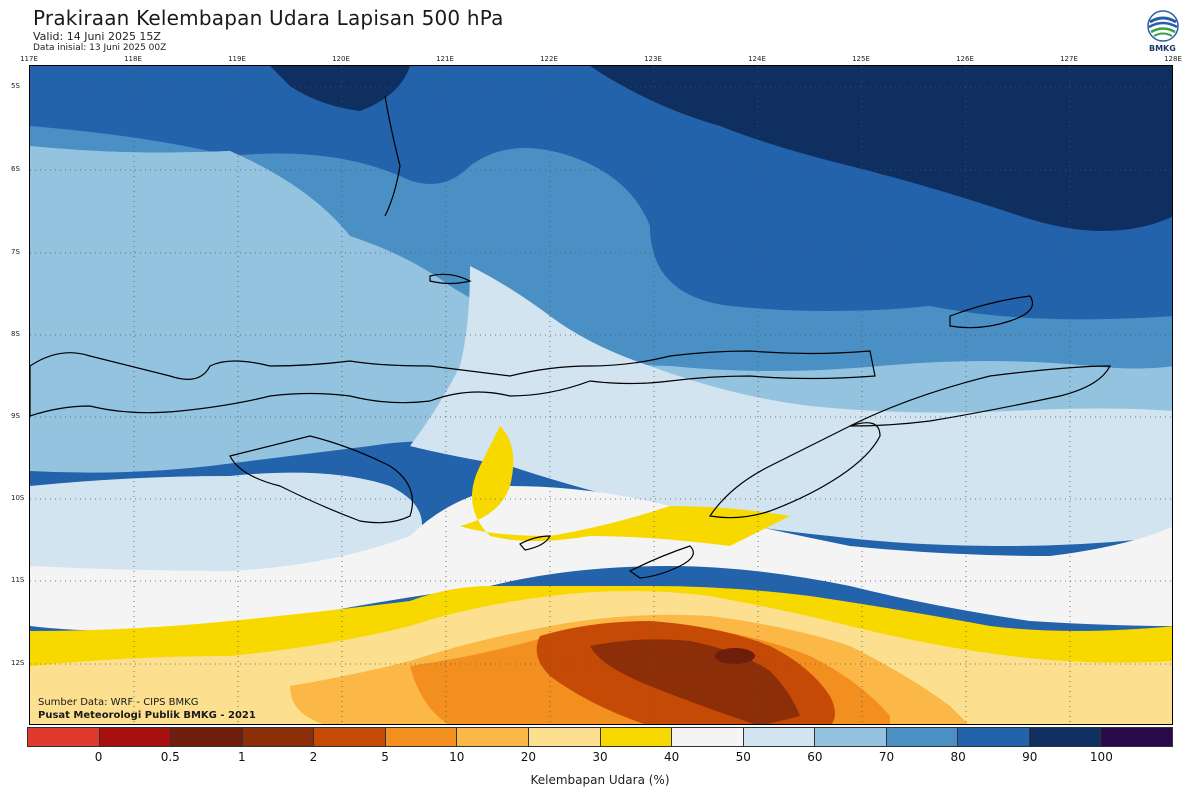 This screenshot has width=1200, height=800. What do you see at coordinates (1069, 59) in the screenshot?
I see `lon-label: 127E` at bounding box center [1069, 59].